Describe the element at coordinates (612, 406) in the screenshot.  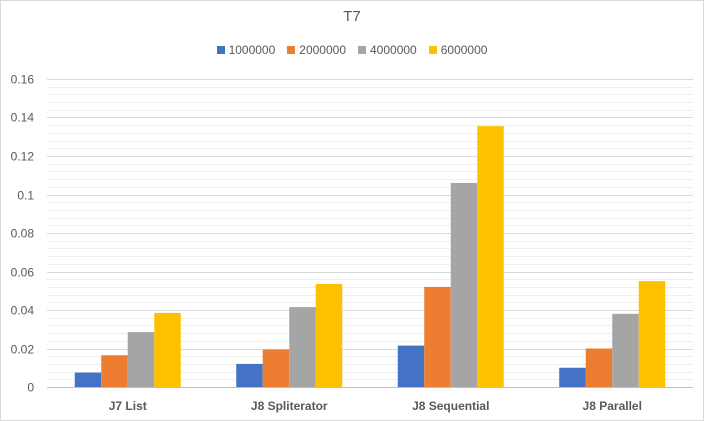
I see `x-tick-label: J8 Parallel` at that location.